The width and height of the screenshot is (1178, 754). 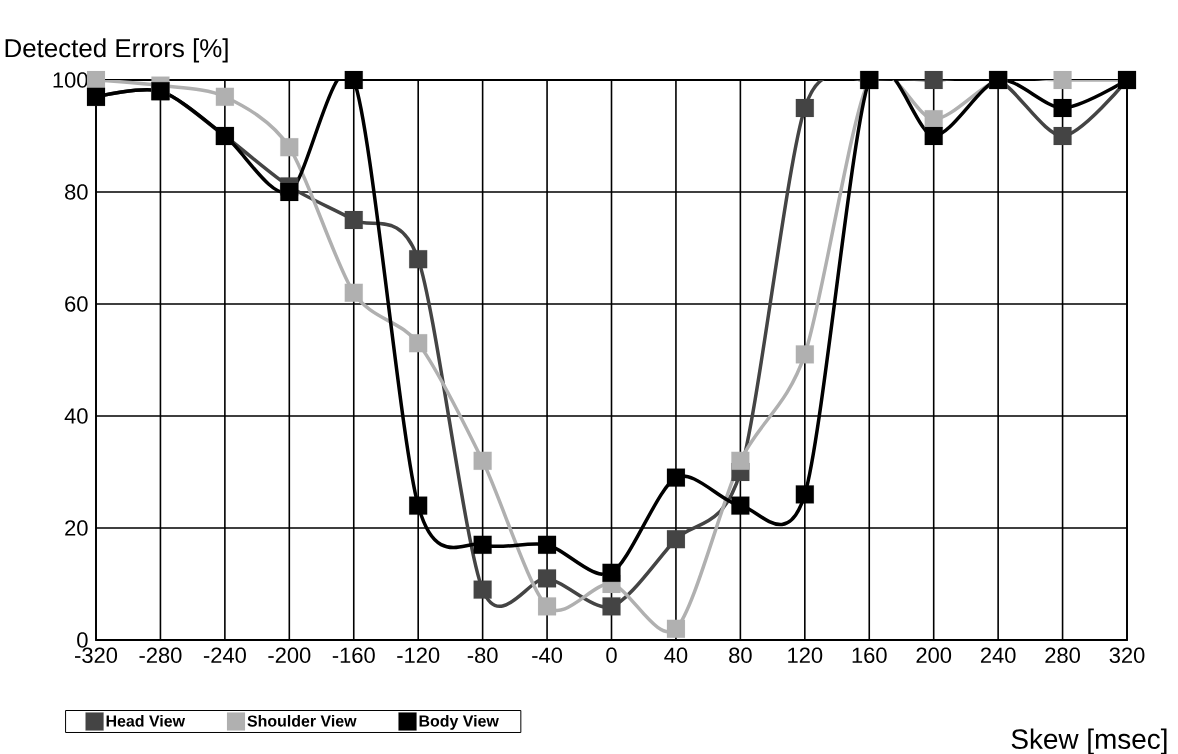 I want to click on x-tick-label: 120, so click(x=805, y=655).